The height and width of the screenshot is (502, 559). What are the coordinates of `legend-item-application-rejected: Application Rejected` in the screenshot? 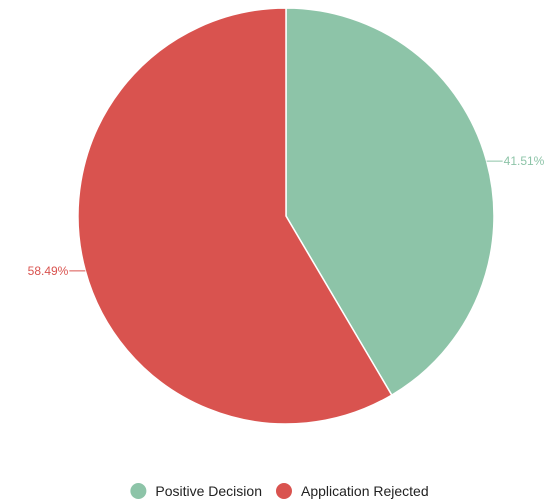 It's located at (352, 491).